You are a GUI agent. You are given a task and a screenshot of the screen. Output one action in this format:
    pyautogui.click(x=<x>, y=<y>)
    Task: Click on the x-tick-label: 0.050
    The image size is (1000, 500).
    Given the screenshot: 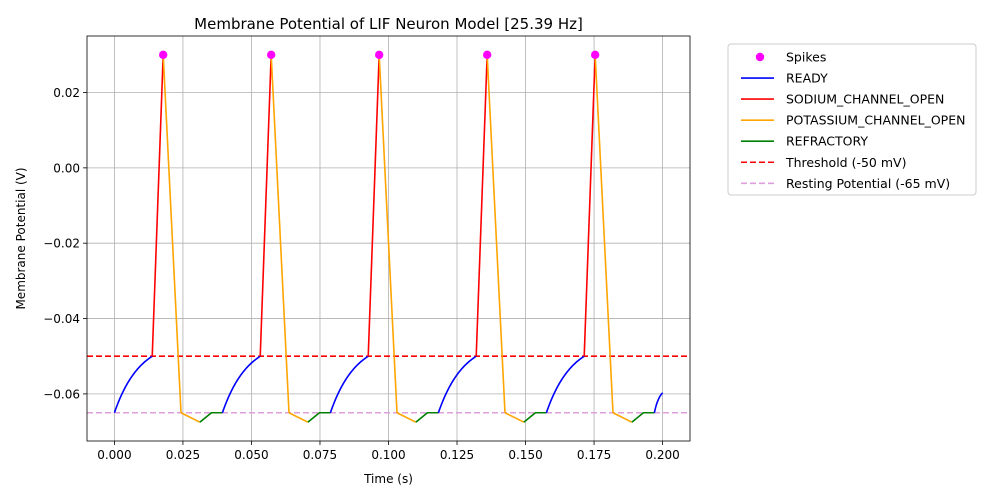 What is the action you would take?
    pyautogui.click(x=251, y=455)
    